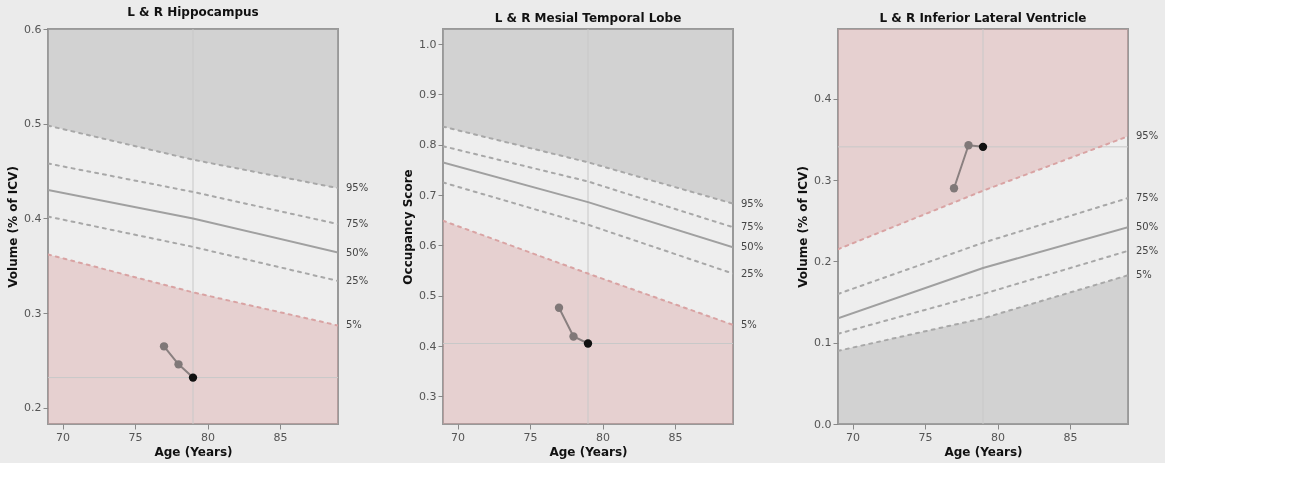 The height and width of the screenshot is (479, 1310). What do you see at coordinates (193, 12) in the screenshot?
I see `chart-title: L & R Hippocampus` at bounding box center [193, 12].